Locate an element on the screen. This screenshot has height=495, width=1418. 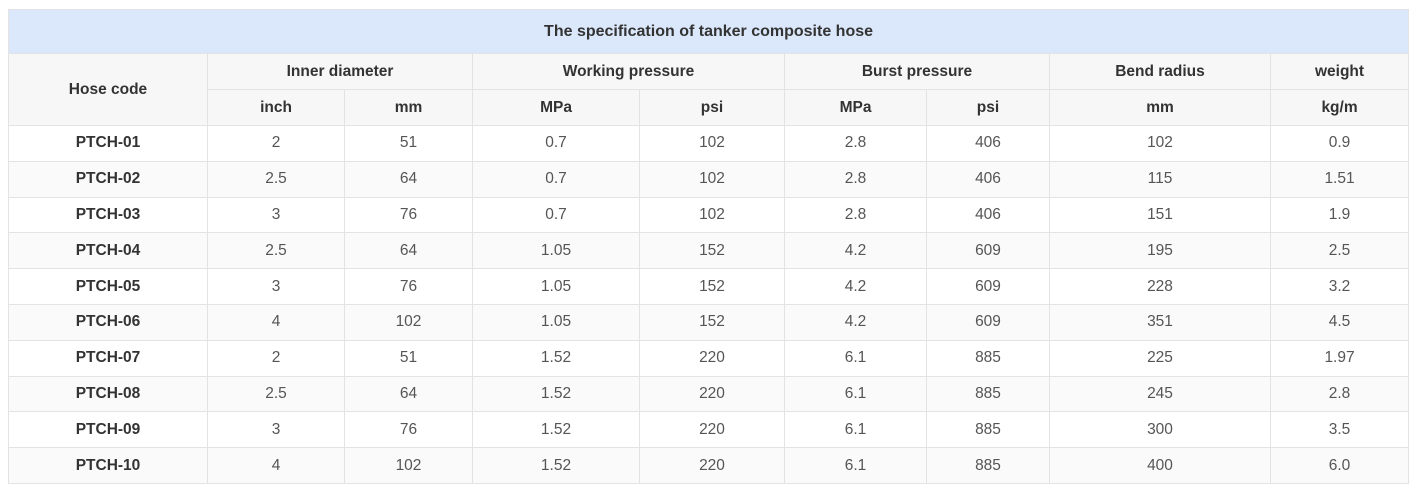
cell-hose-code: PTCH-04 is located at coordinates (108, 251).